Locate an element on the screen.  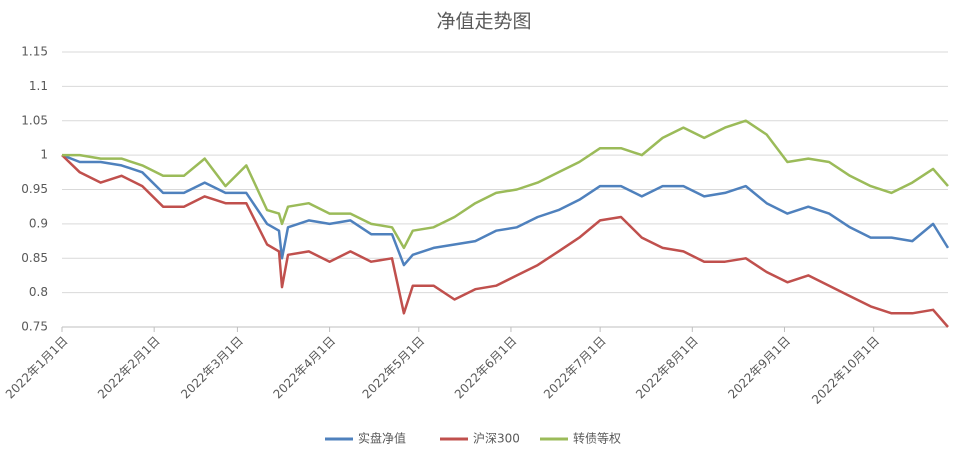
chart-title: 净值走势图 is located at coordinates (483, 22).